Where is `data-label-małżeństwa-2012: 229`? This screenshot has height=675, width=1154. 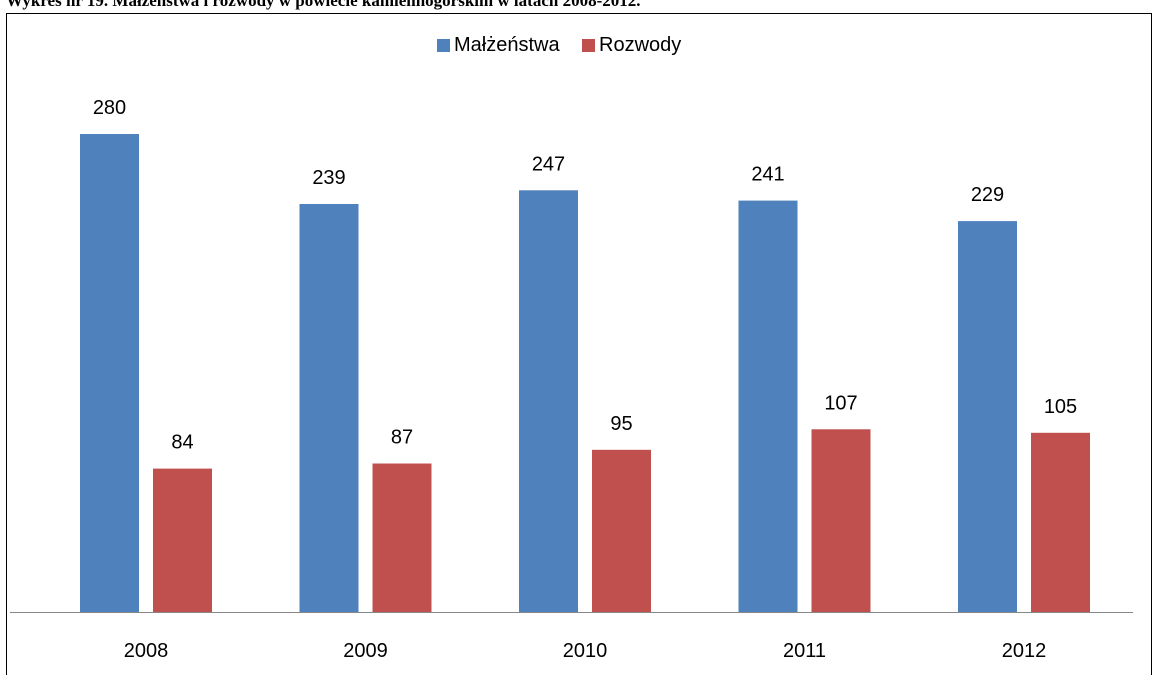
data-label-małżeństwa-2012: 229 is located at coordinates (987, 195).